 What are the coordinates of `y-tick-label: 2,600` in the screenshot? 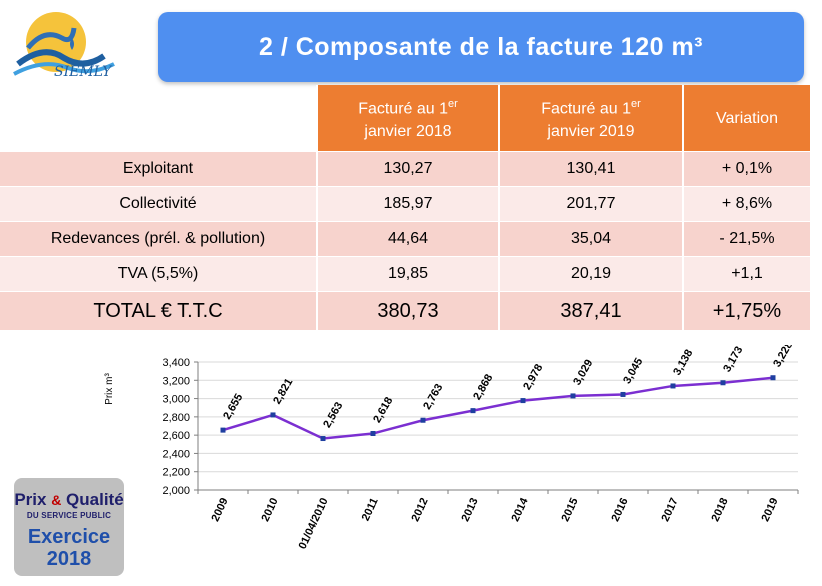 It's located at (176, 436).